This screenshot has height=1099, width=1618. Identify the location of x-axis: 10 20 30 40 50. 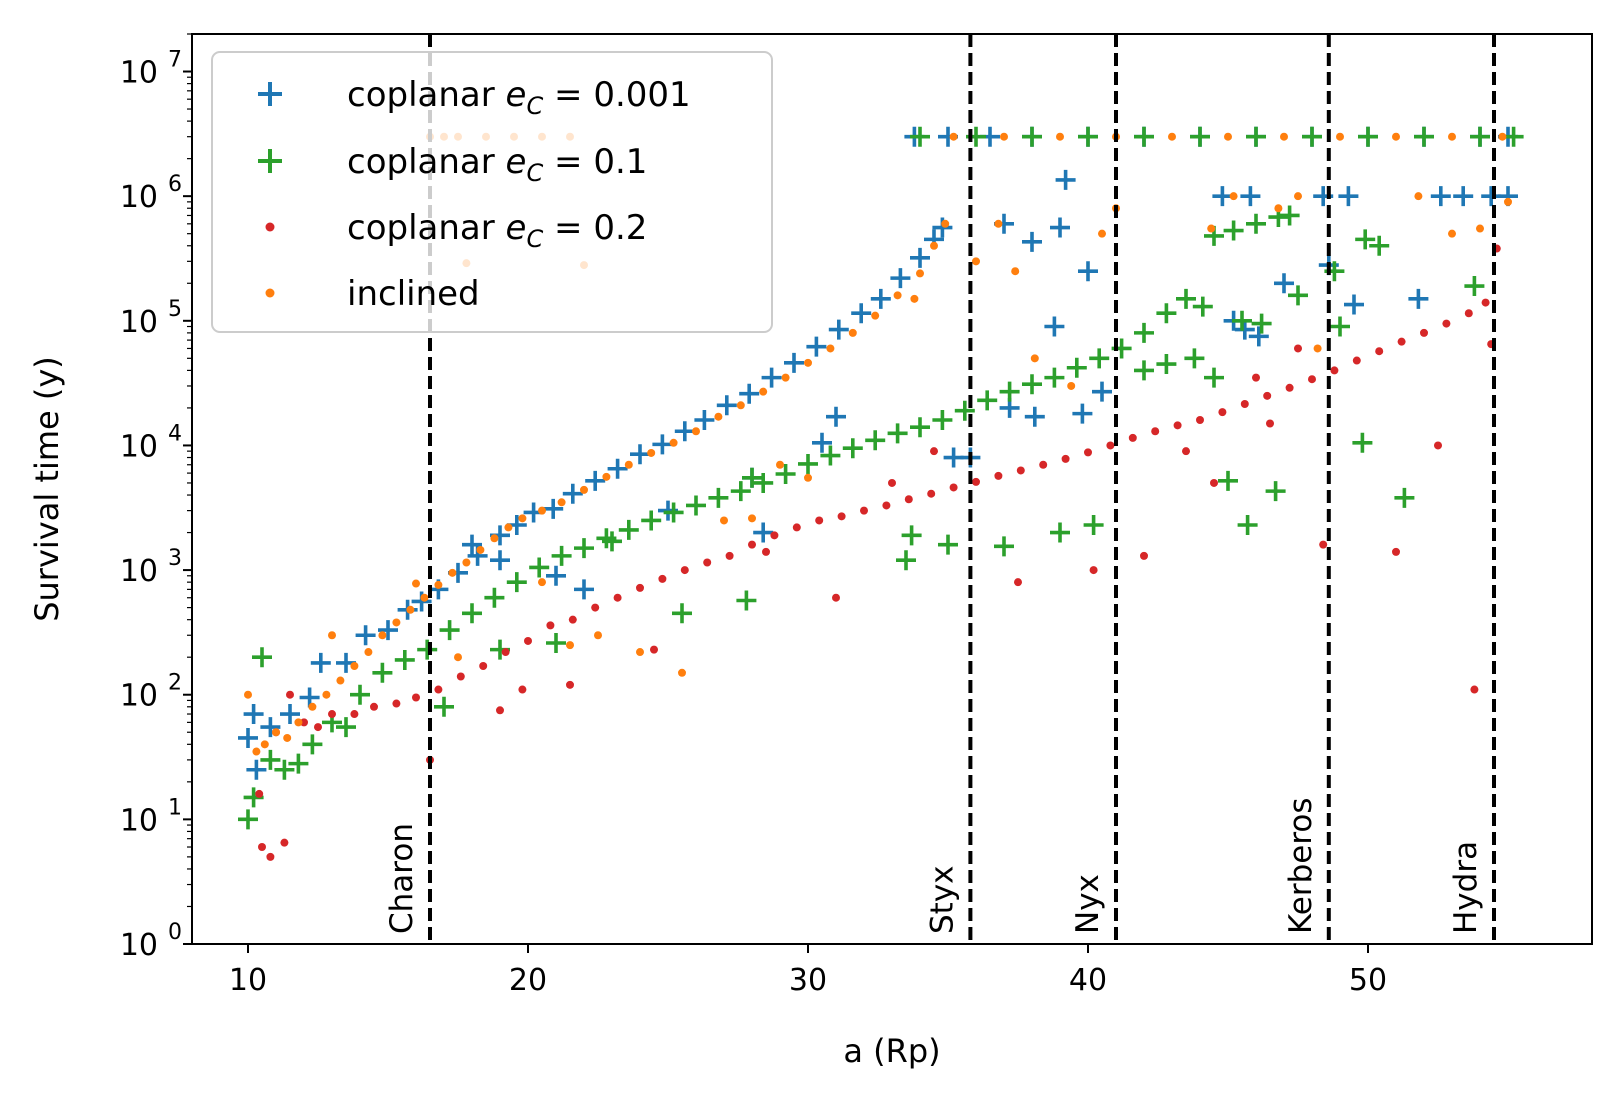
(808, 971).